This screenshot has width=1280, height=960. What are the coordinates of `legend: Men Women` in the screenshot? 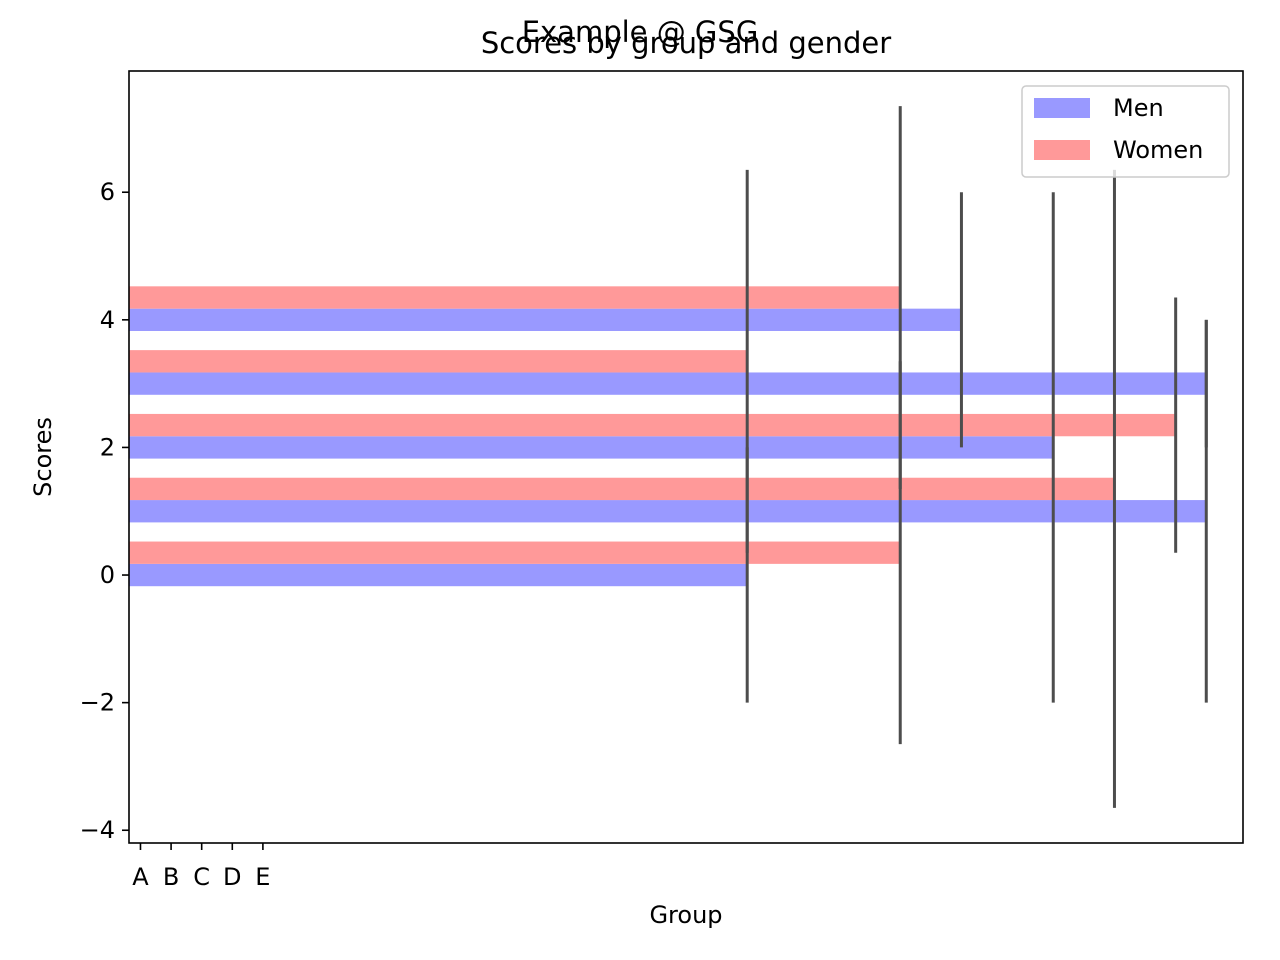 It's located at (1125, 131).